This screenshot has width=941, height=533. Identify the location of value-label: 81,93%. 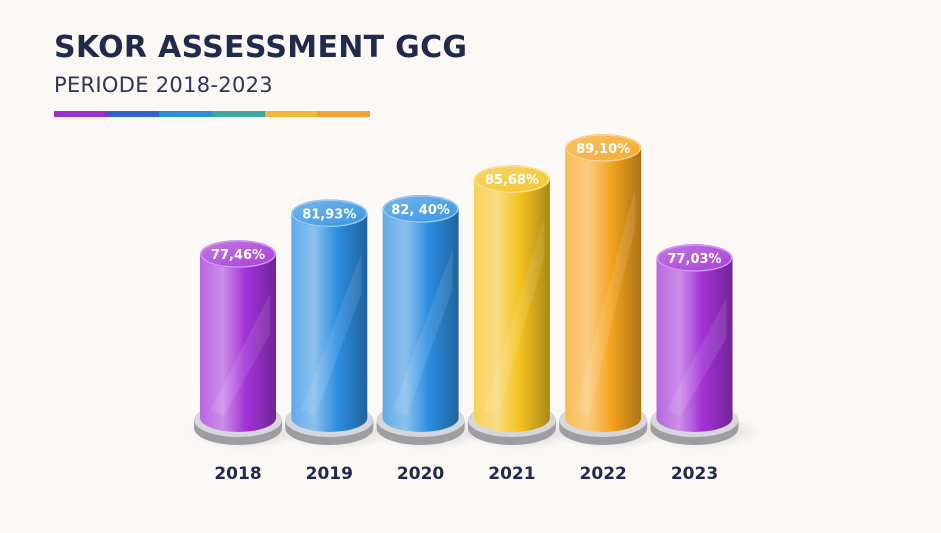
(329, 214).